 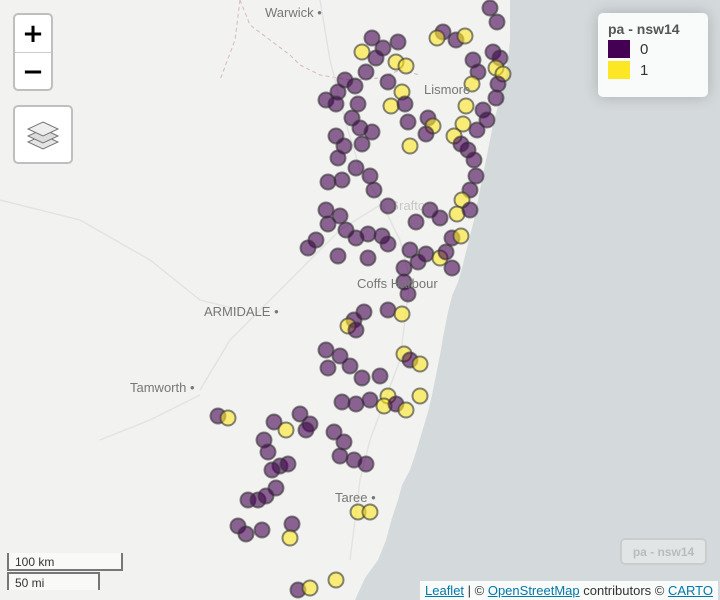 What do you see at coordinates (533, 590) in the screenshot?
I see `osm-link: OpenStreetMap` at bounding box center [533, 590].